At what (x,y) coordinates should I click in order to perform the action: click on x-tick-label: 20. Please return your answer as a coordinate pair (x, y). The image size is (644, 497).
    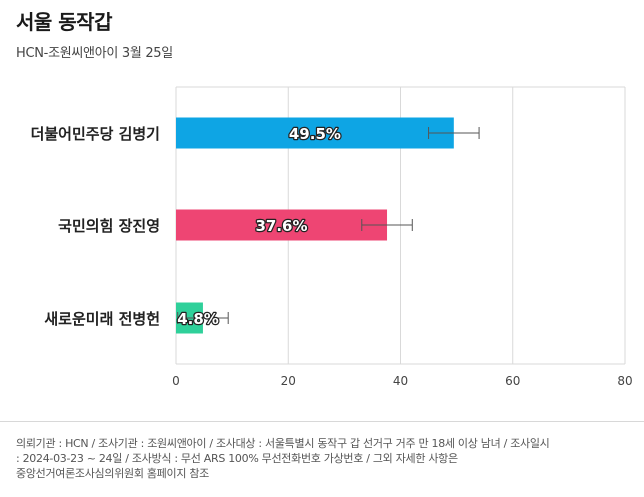
    Looking at the image, I should click on (288, 381).